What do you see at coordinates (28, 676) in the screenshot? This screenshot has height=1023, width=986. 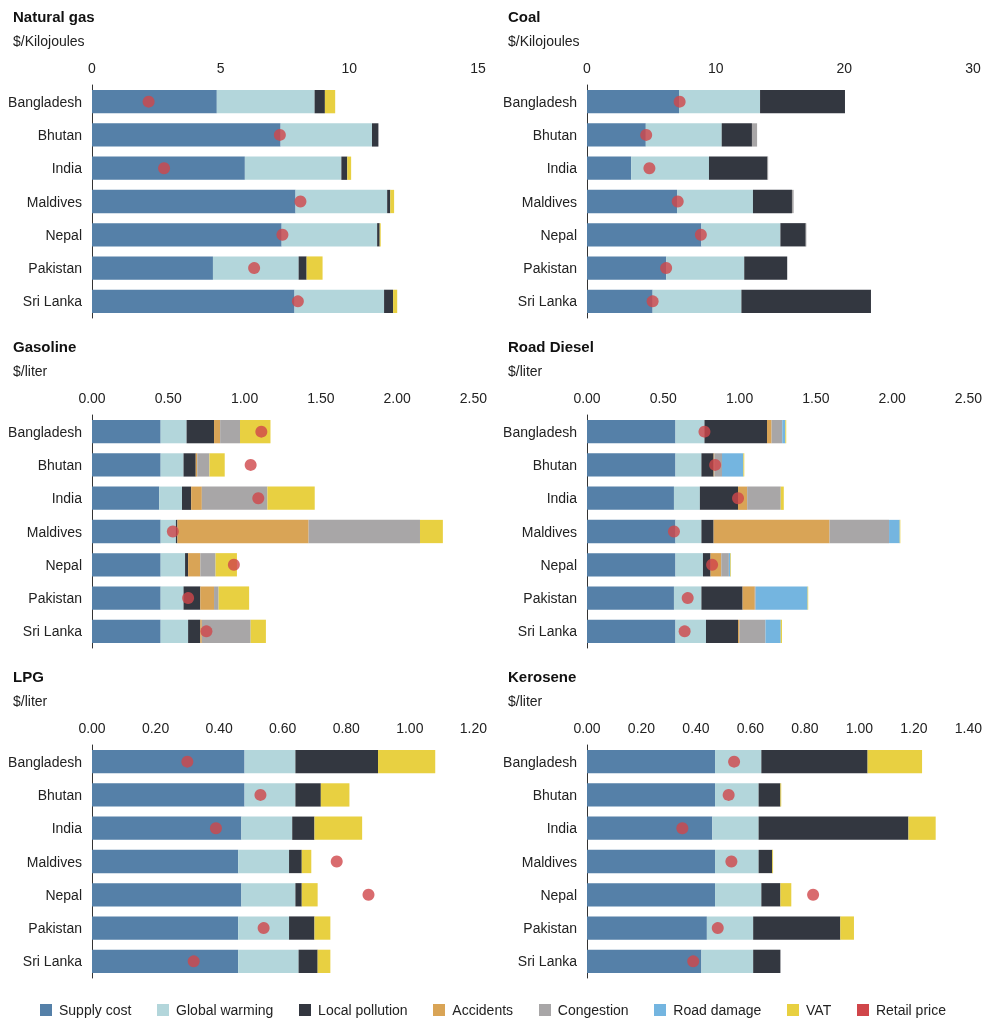 I see `chart-title: LPG` at bounding box center [28, 676].